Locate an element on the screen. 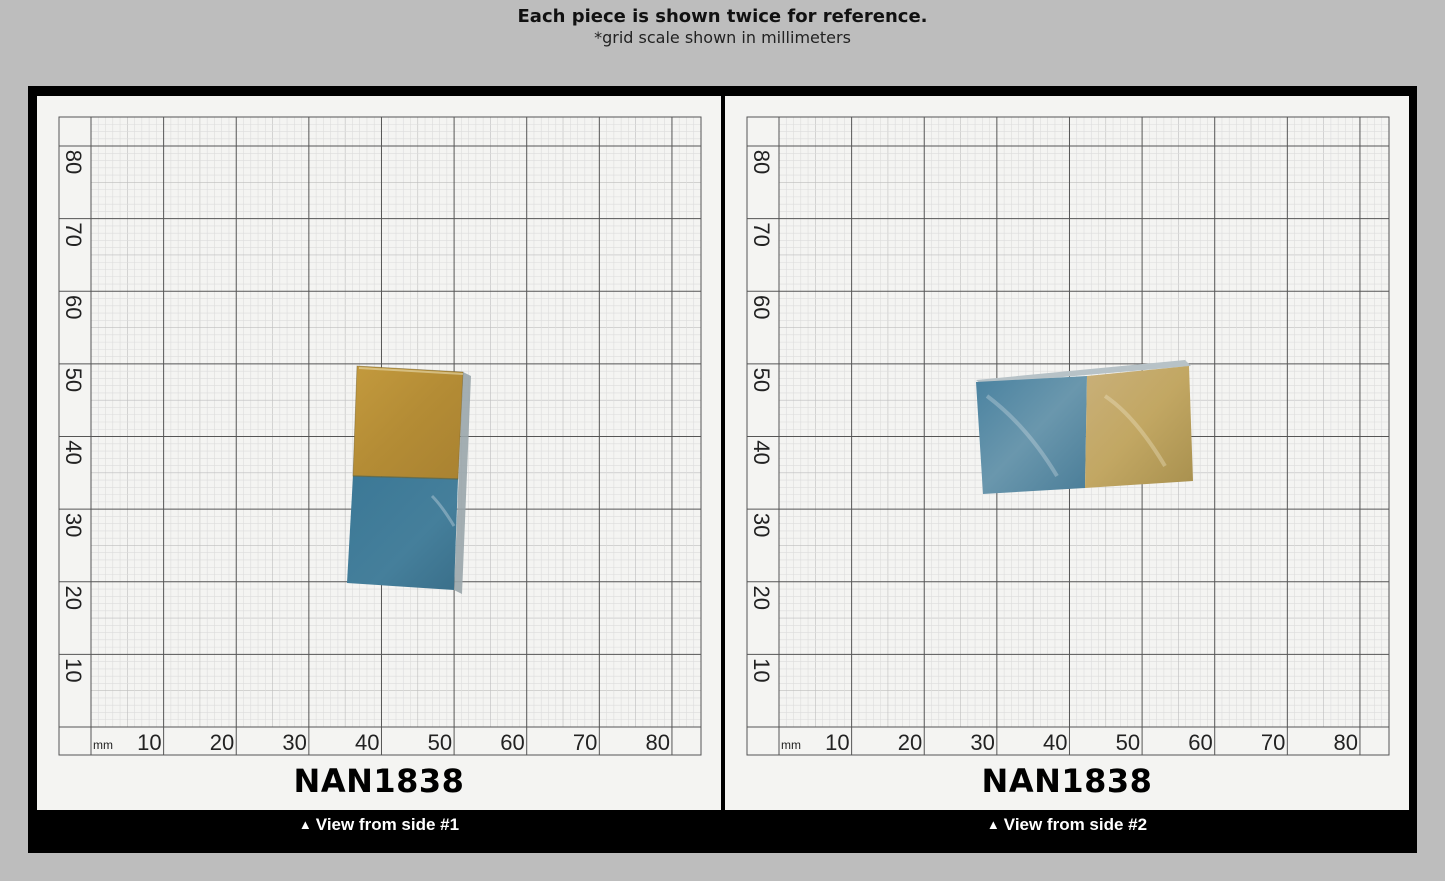 Image resolution: width=1445 pixels, height=881 pixels. caption-side-2: ▲ View from side #2 is located at coordinates (1067, 825).